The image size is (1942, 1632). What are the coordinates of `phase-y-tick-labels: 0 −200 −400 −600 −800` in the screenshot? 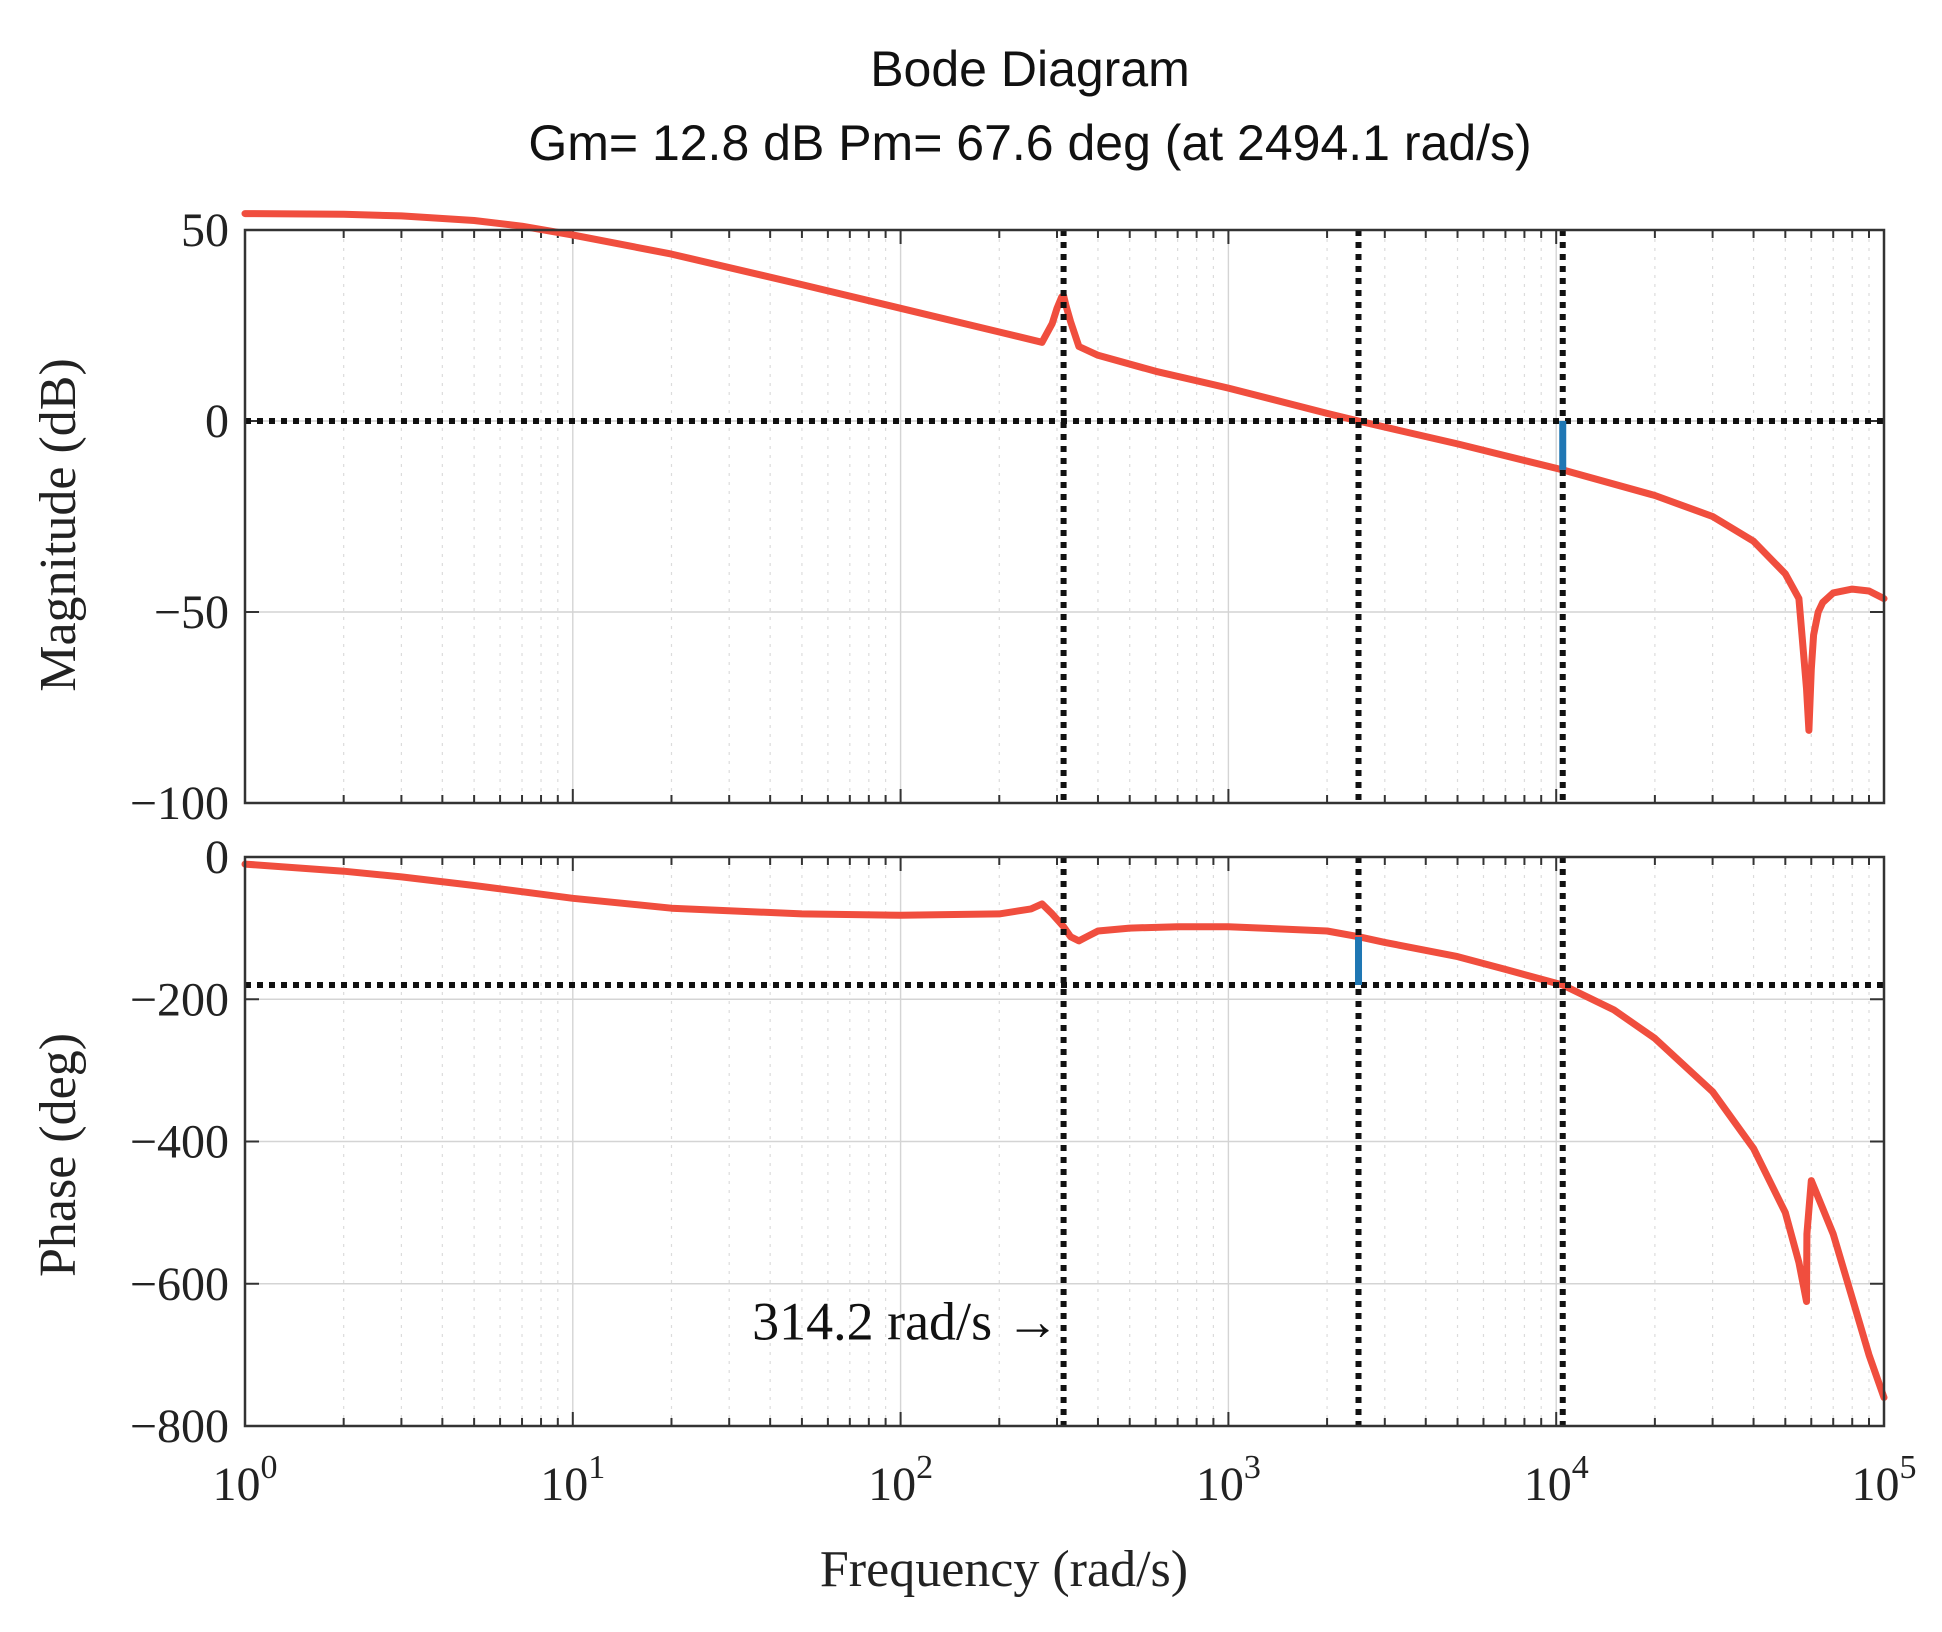 It's located at (179, 1142).